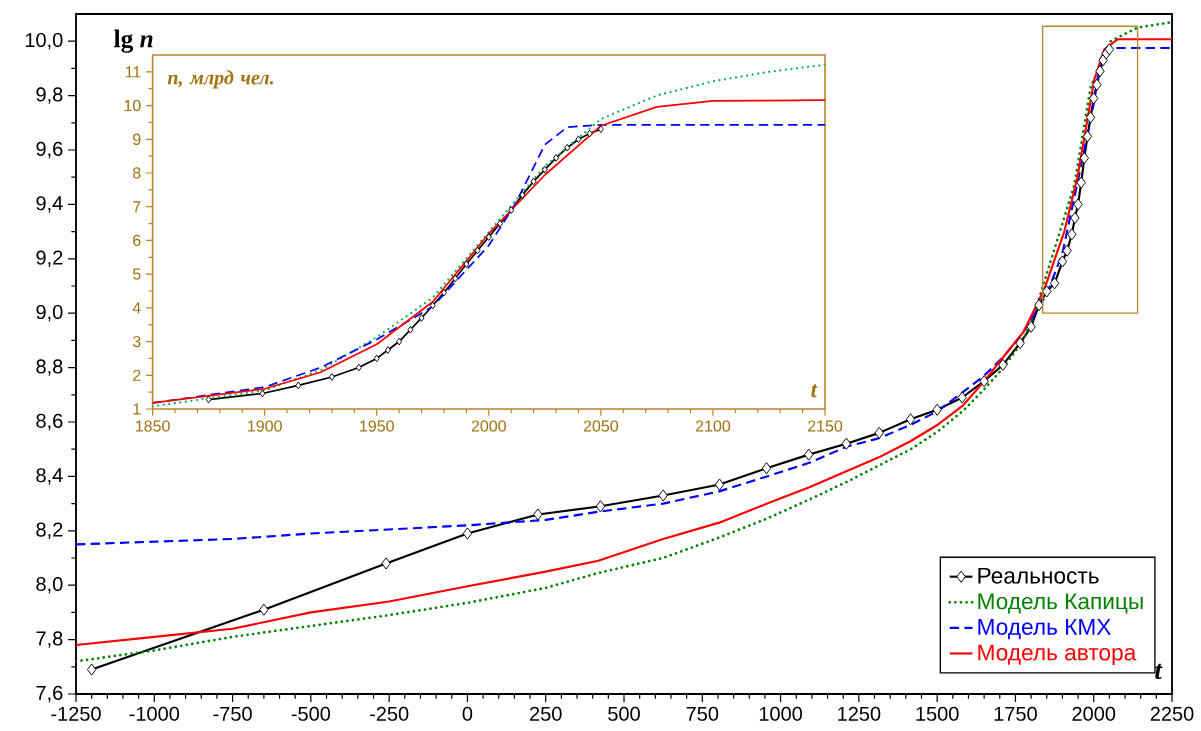 The width and height of the screenshot is (1201, 731). Describe the element at coordinates (311, 713) in the screenshot. I see `x-tick-label: -500` at that location.